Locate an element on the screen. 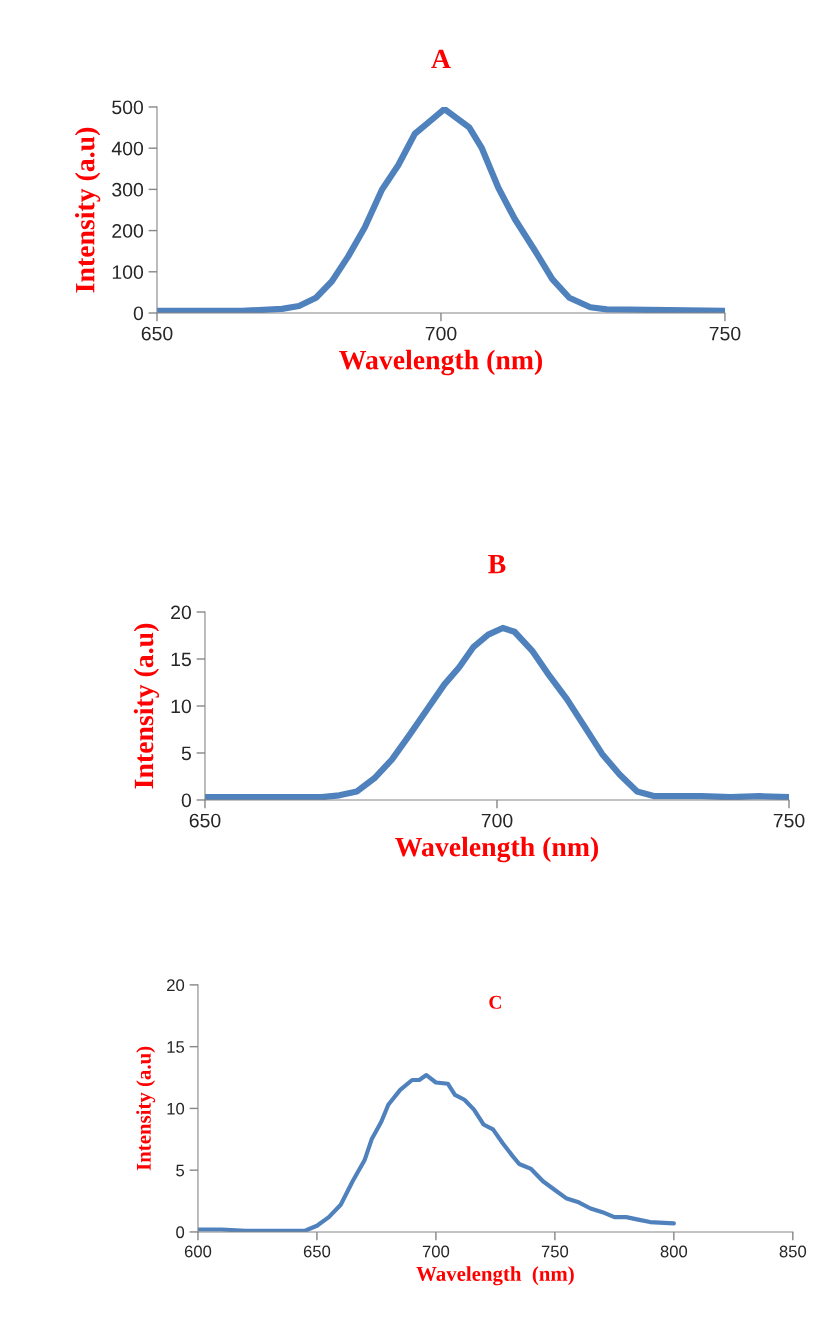 This screenshot has height=1319, width=816. chart-title: A is located at coordinates (441, 59).